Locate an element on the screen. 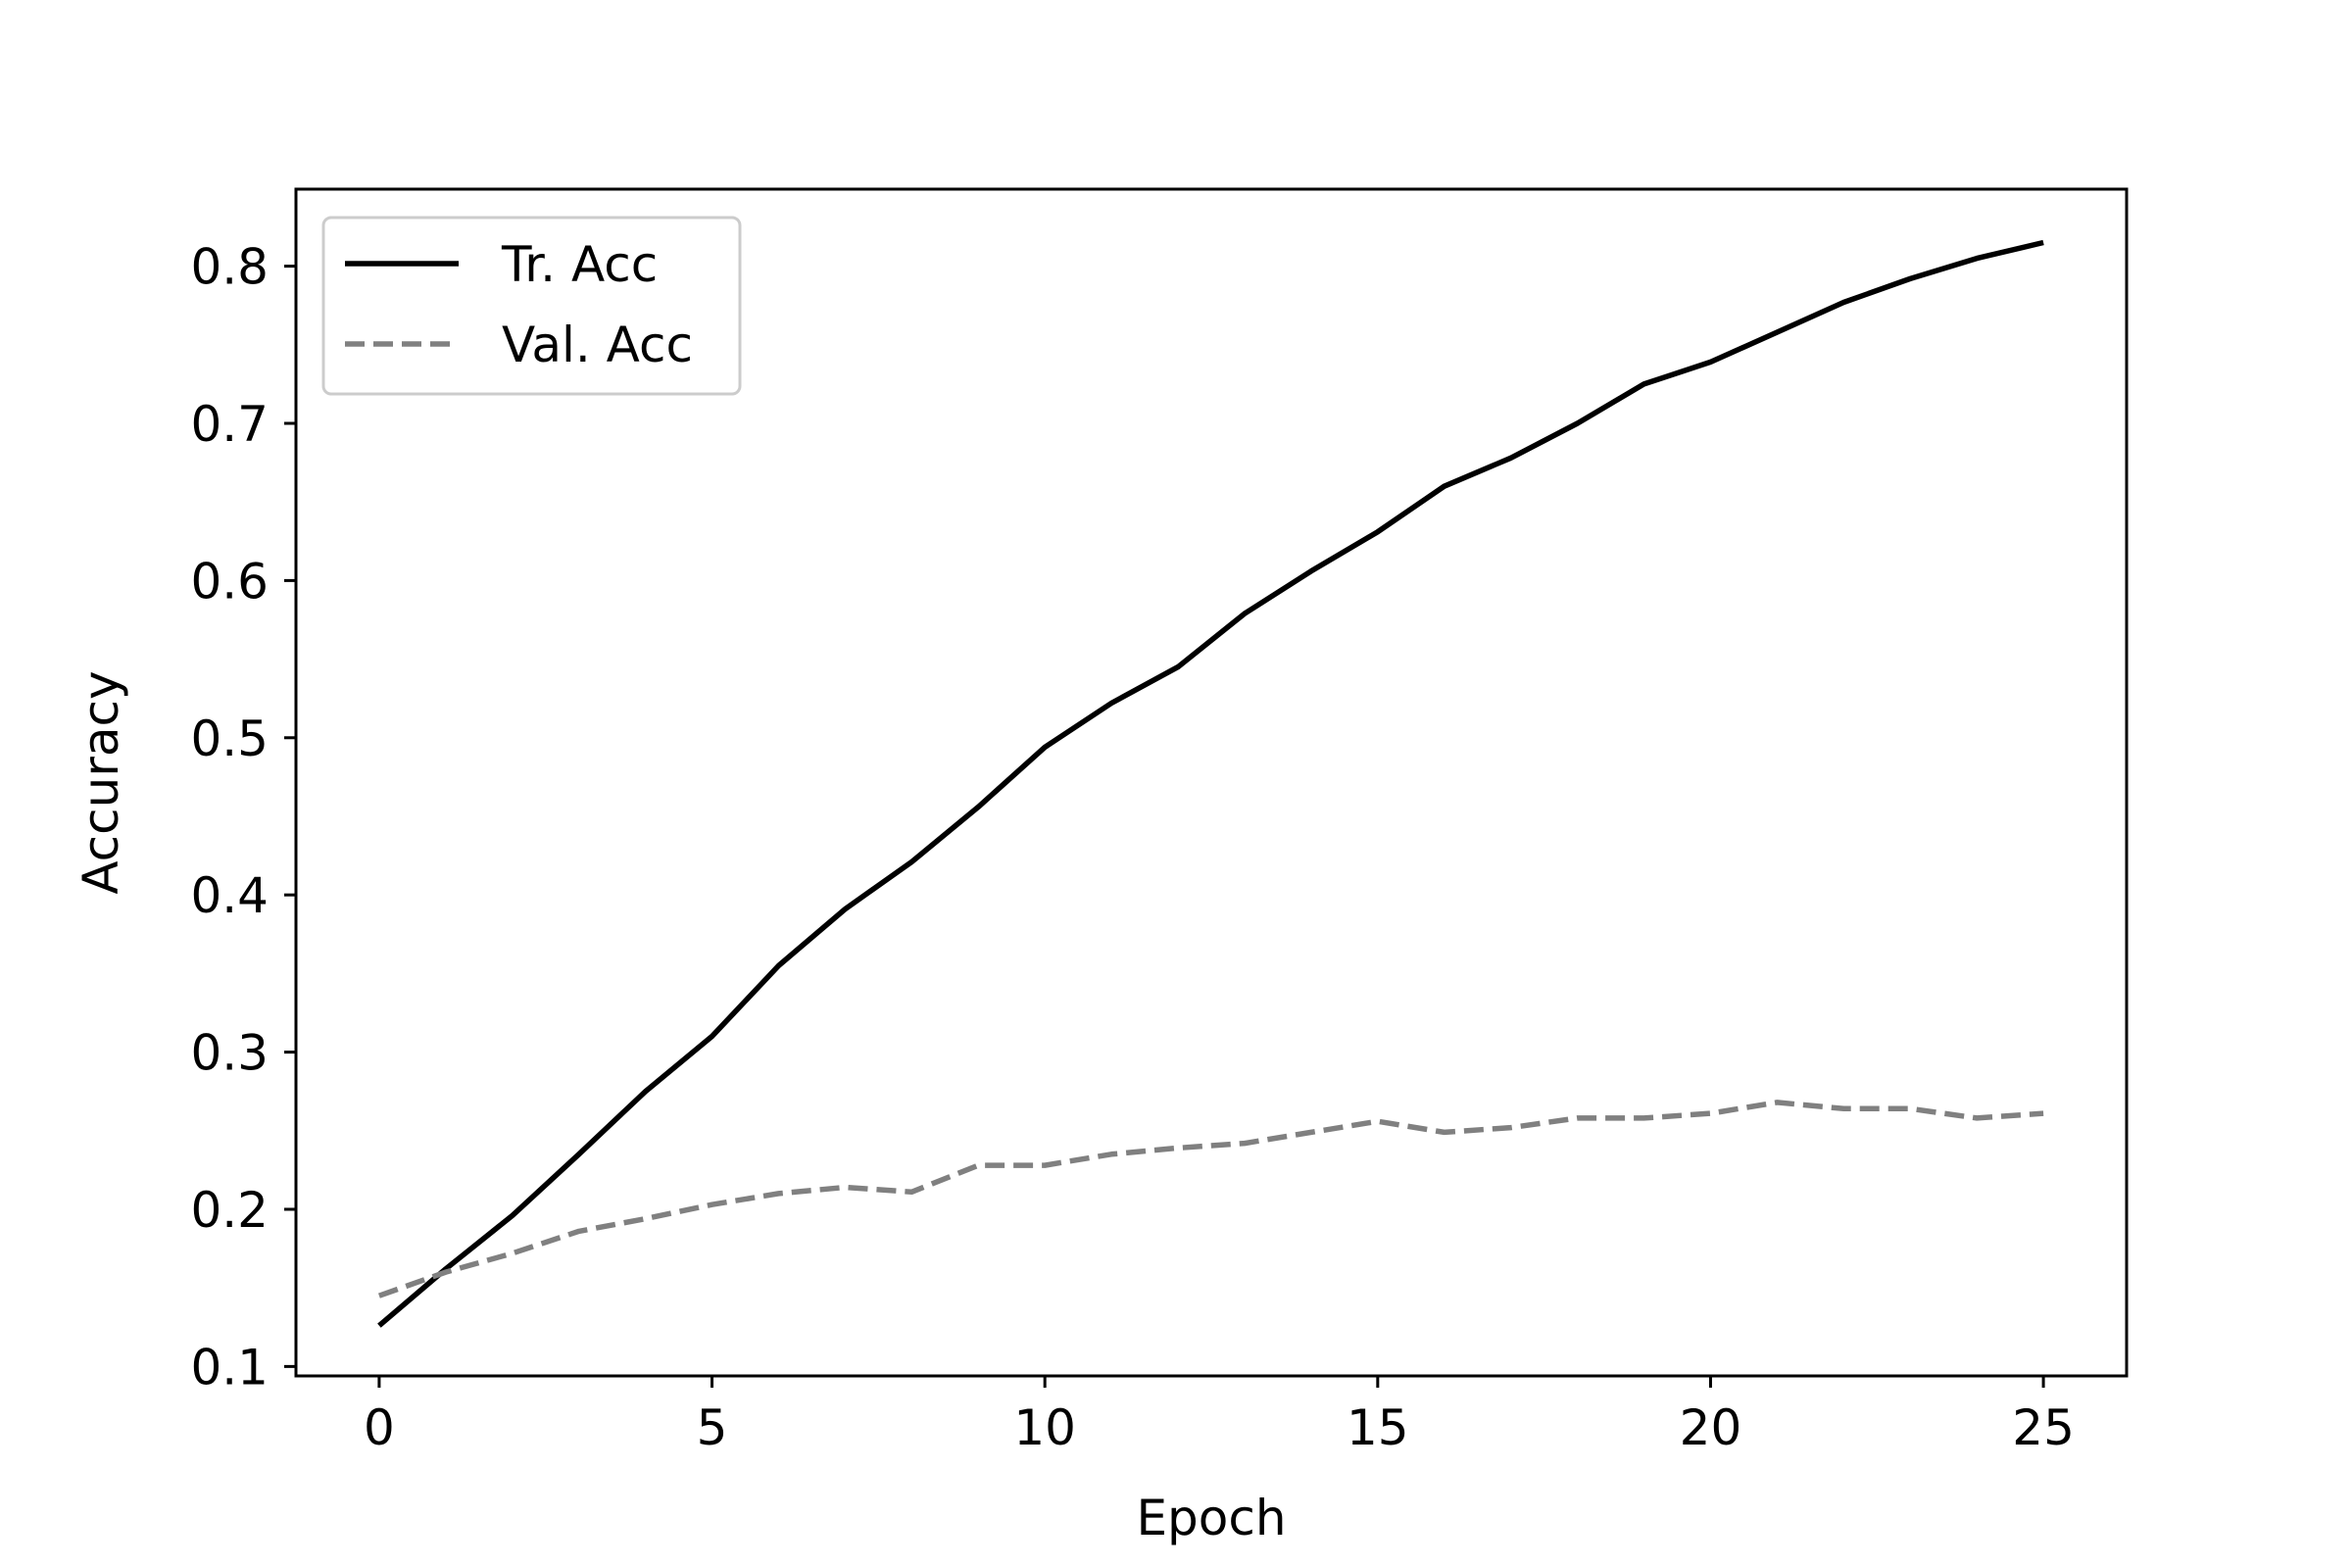 Image resolution: width=2352 pixels, height=1568 pixels. y-tick-label: 0.2 is located at coordinates (229, 1210).